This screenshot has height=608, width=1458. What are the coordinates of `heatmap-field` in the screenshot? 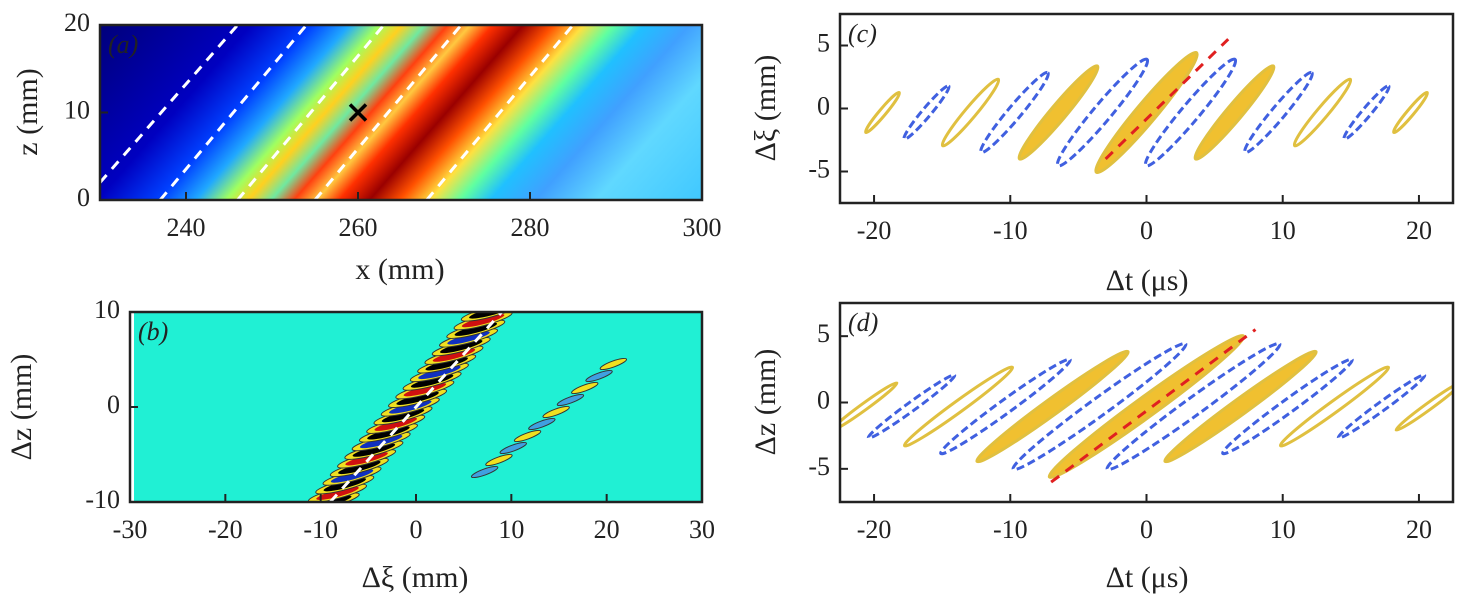 It's located at (401, 112).